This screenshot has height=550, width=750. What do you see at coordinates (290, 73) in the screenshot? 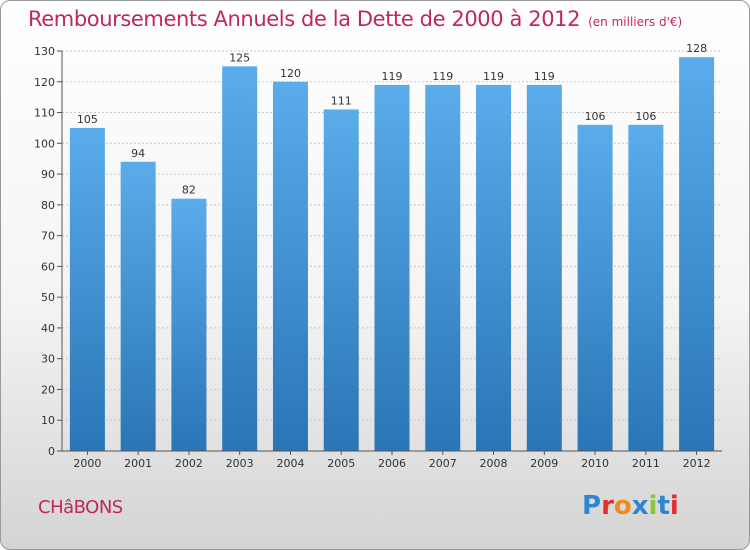
I see `data-label-2004: 120` at bounding box center [290, 73].